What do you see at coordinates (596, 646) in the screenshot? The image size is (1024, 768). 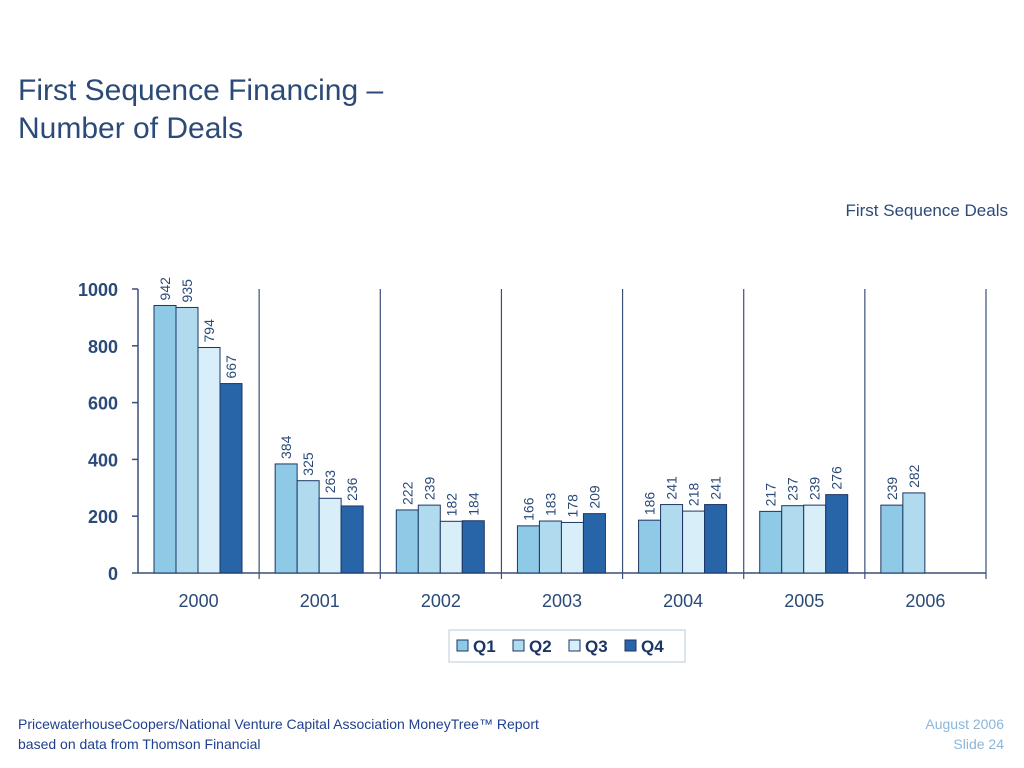 I see `legend-label-q3: Q3` at bounding box center [596, 646].